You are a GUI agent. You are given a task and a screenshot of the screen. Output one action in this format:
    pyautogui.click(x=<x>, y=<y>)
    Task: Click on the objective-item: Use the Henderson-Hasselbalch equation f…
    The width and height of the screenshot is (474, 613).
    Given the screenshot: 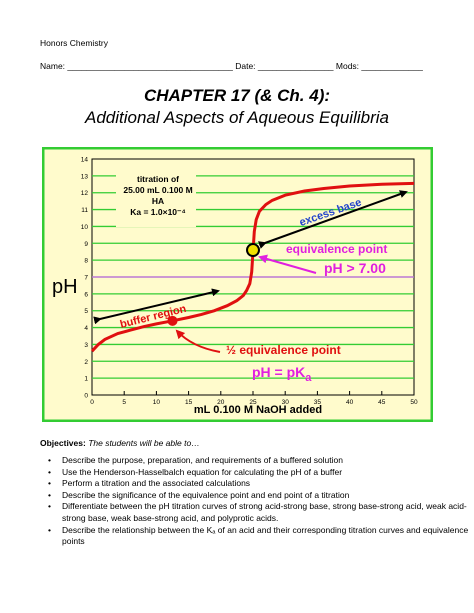 What is the action you would take?
    pyautogui.click(x=260, y=473)
    